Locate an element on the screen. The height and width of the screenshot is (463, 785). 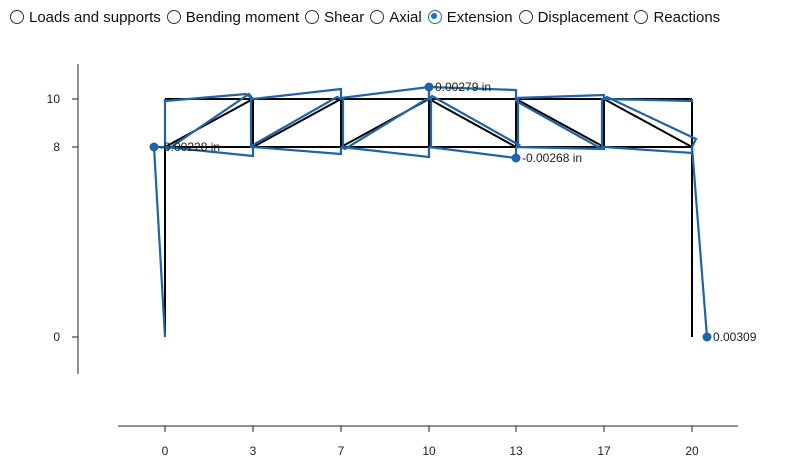
x-tick-label: 7 is located at coordinates (341, 451).